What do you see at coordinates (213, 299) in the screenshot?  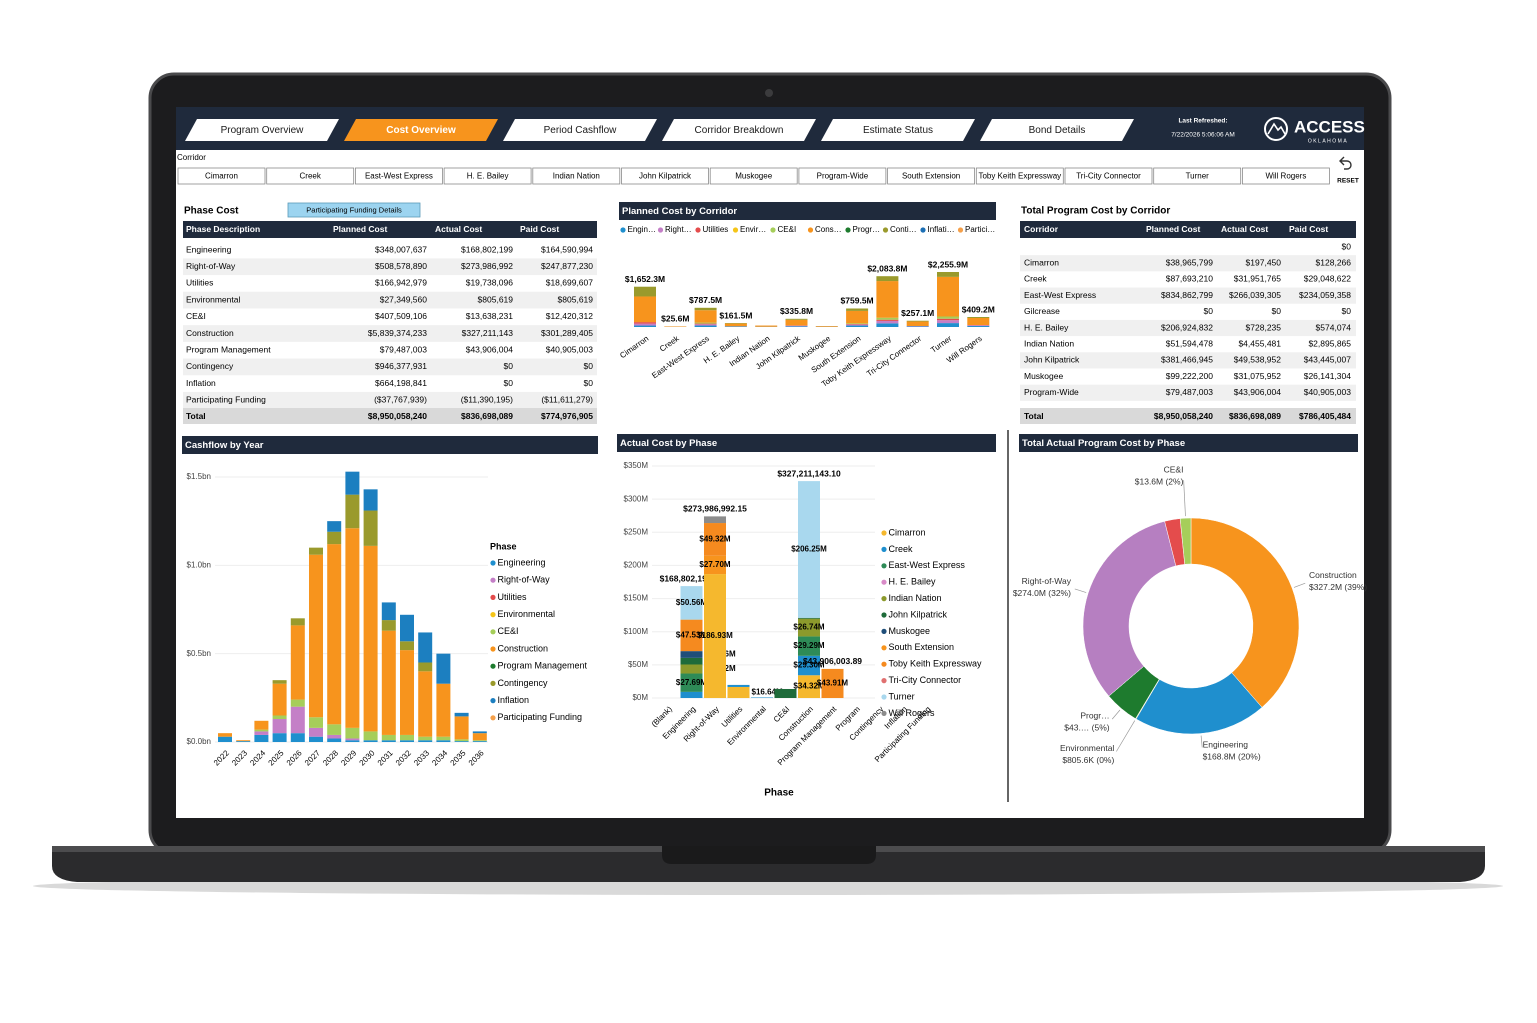 I see `table-cell: Environmental` at bounding box center [213, 299].